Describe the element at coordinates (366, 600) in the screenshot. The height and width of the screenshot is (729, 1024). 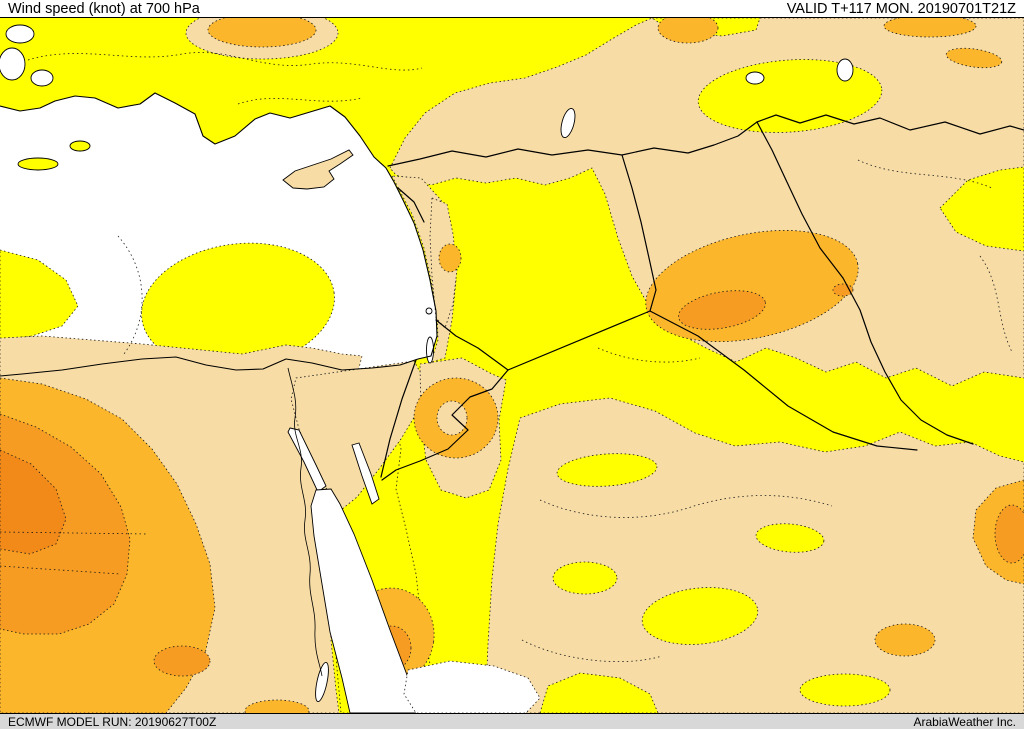
I see `red-sea` at that location.